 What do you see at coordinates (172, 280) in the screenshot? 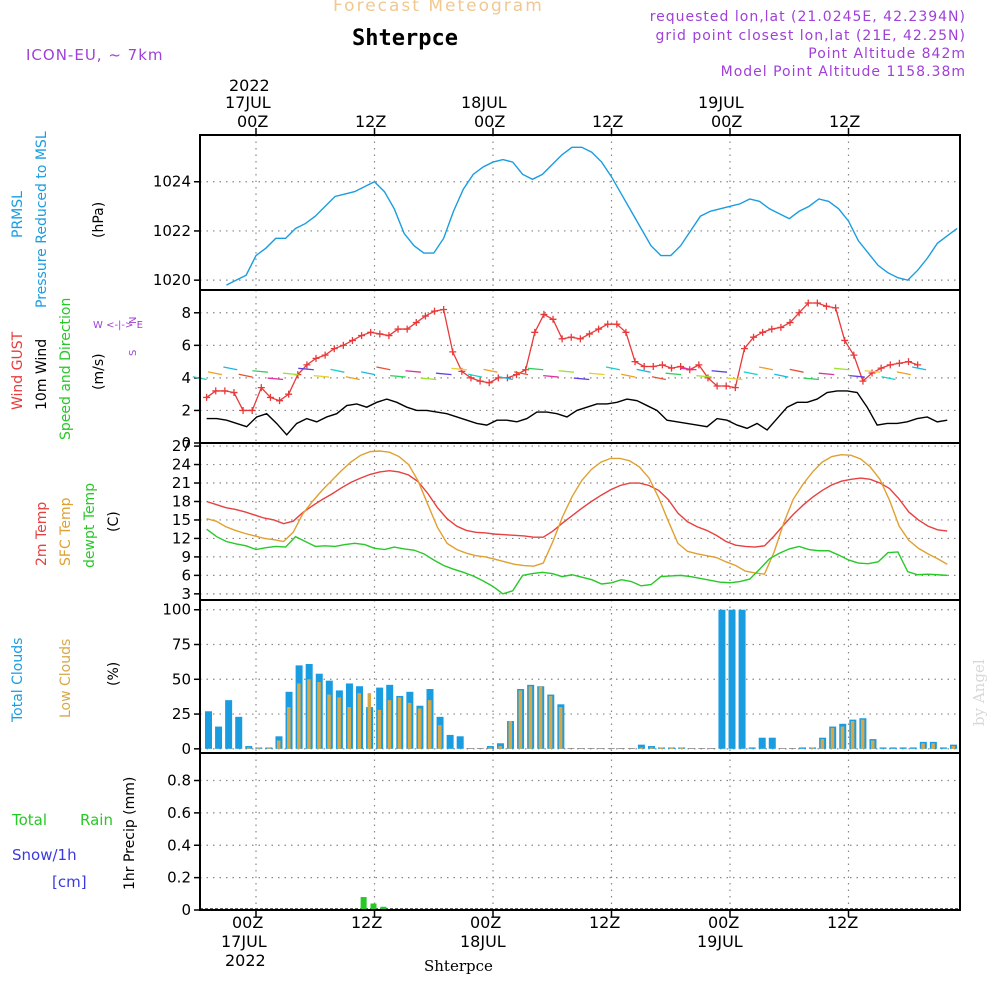
I see `pressure-ytick-label: 1020` at bounding box center [172, 280].